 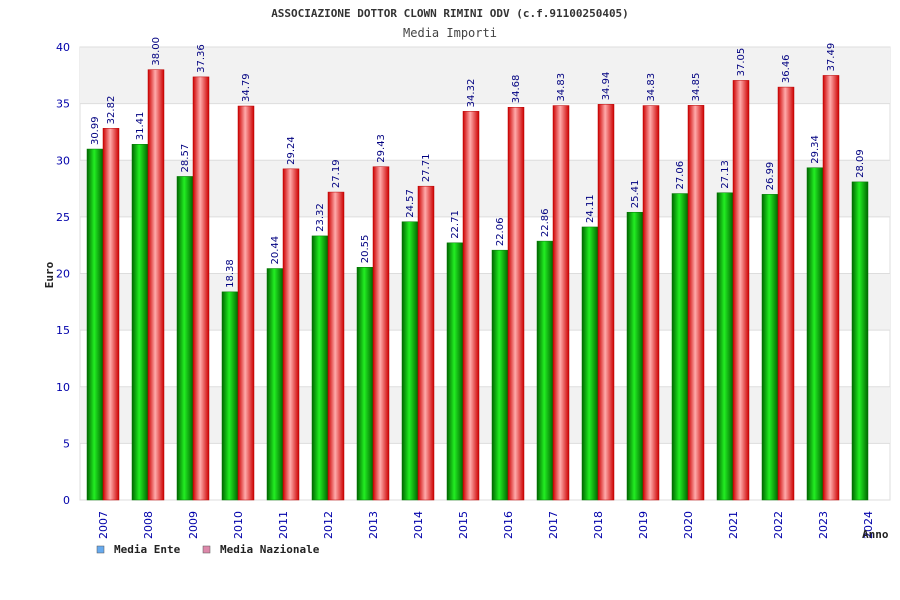 What do you see at coordinates (823, 525) in the screenshot?
I see `x-tick-label: 2023` at bounding box center [823, 525].